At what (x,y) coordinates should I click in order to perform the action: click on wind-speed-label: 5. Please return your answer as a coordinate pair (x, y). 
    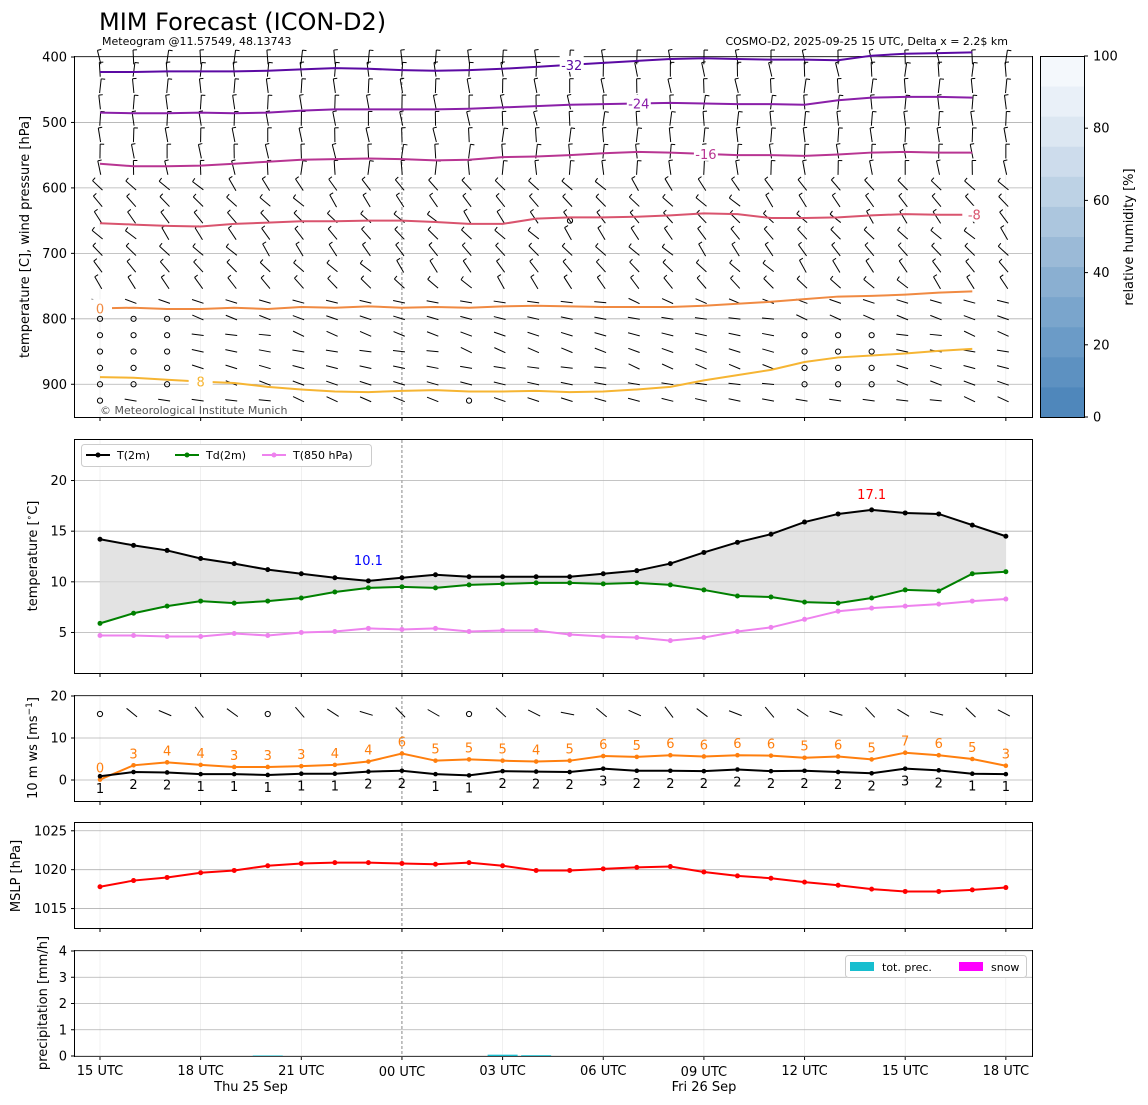
    Looking at the image, I should click on (502, 750).